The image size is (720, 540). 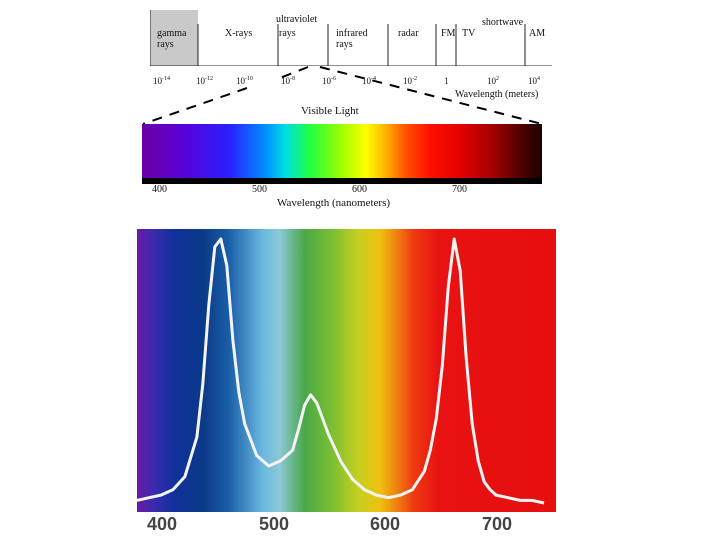 What do you see at coordinates (159, 189) in the screenshot?
I see `visible-tick-400: 400` at bounding box center [159, 189].